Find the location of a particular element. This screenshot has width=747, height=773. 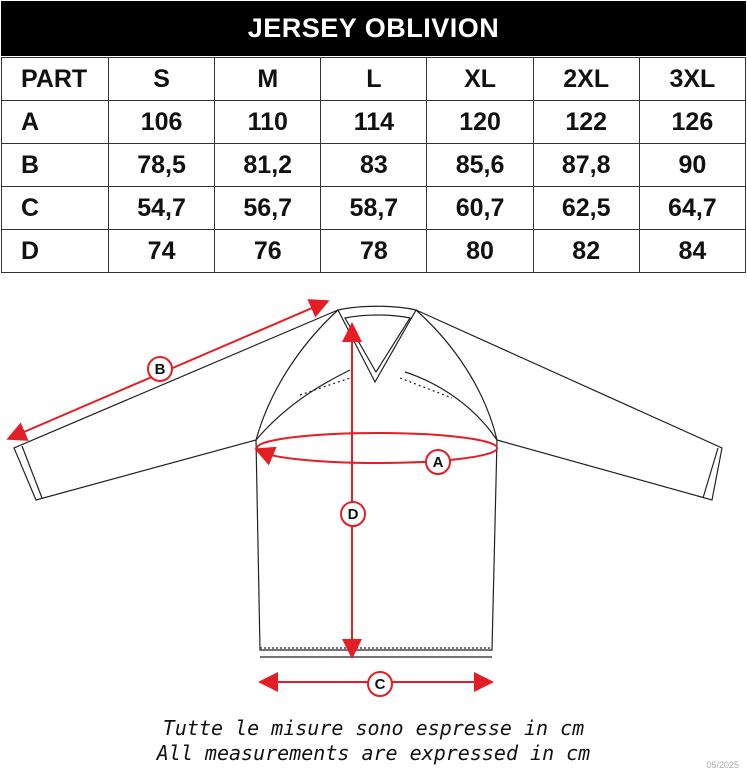

table-row: C 54,7 56,7 58,7 60,7 62,5 64,7 is located at coordinates (374, 208).